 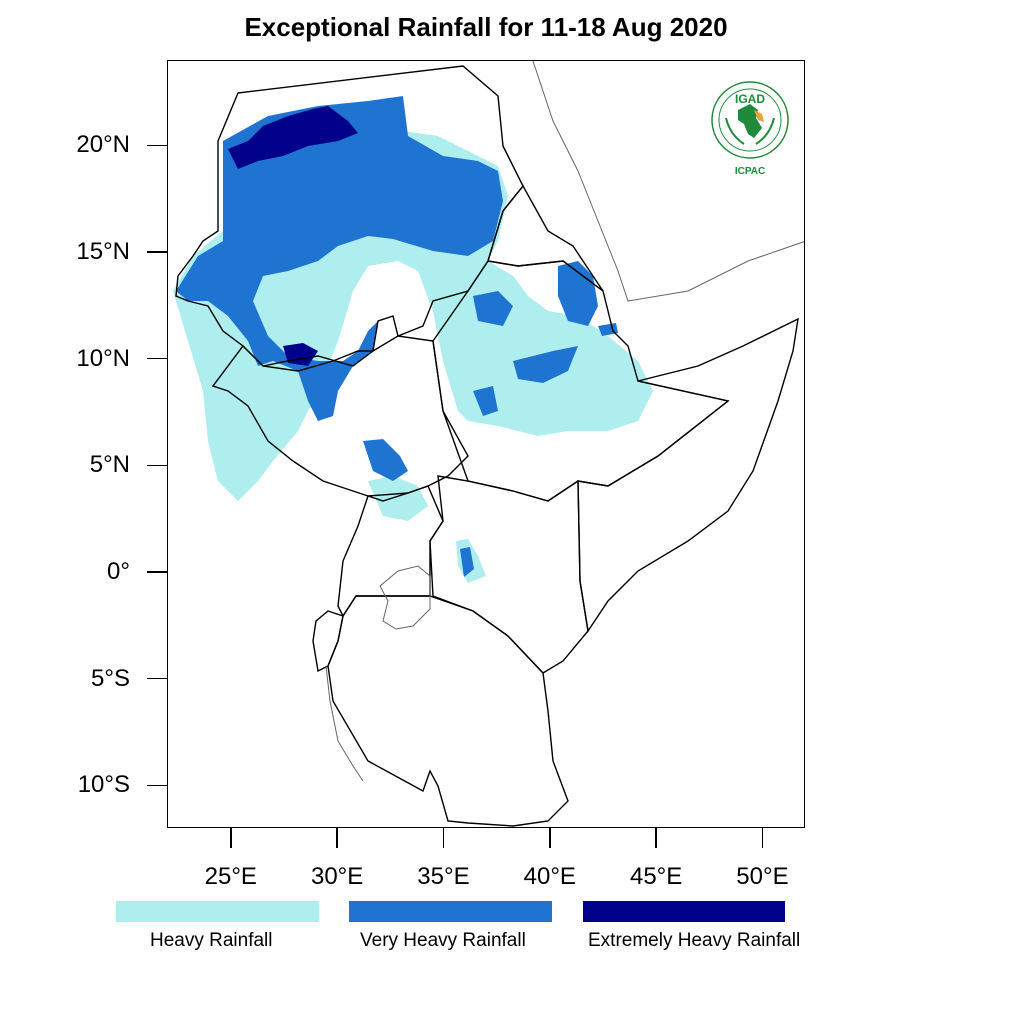 What do you see at coordinates (545, 364) in the screenshot?
I see `very-heavy-rainfall-ethiopia-central` at bounding box center [545, 364].